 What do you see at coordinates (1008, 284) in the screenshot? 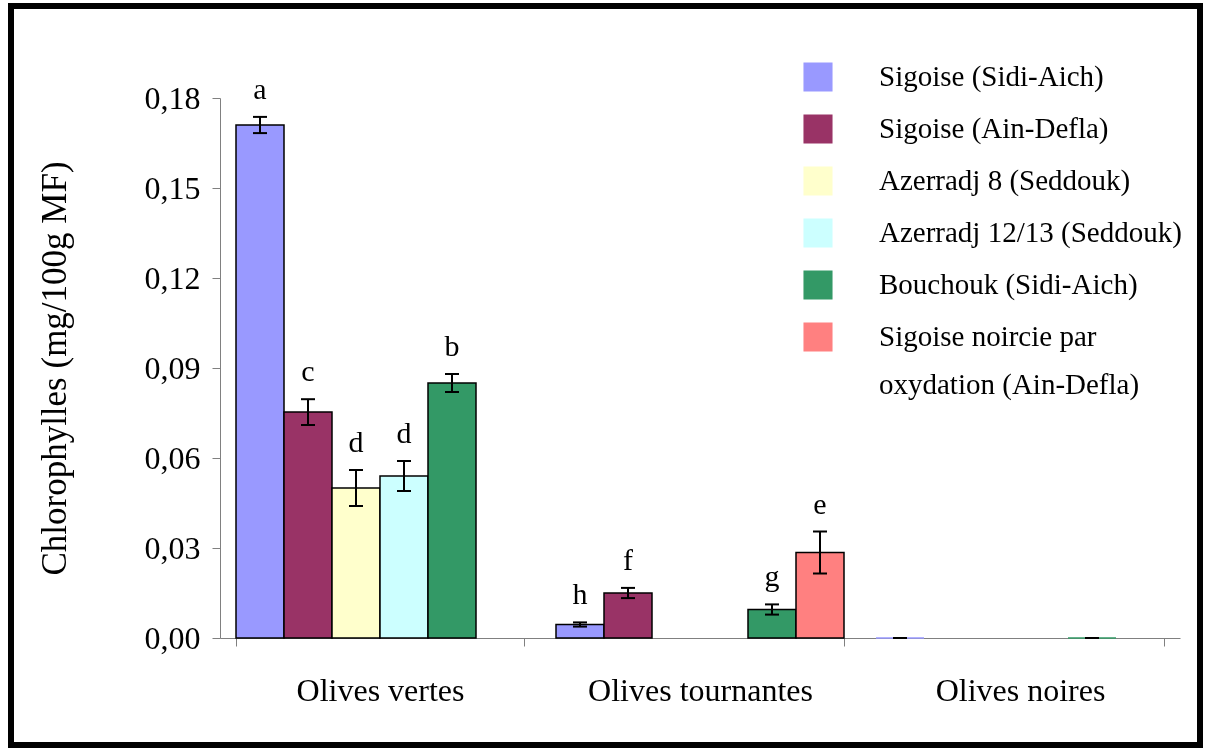
I see `legend-label: Bouchouk (Sidi-Aich)` at bounding box center [1008, 284].